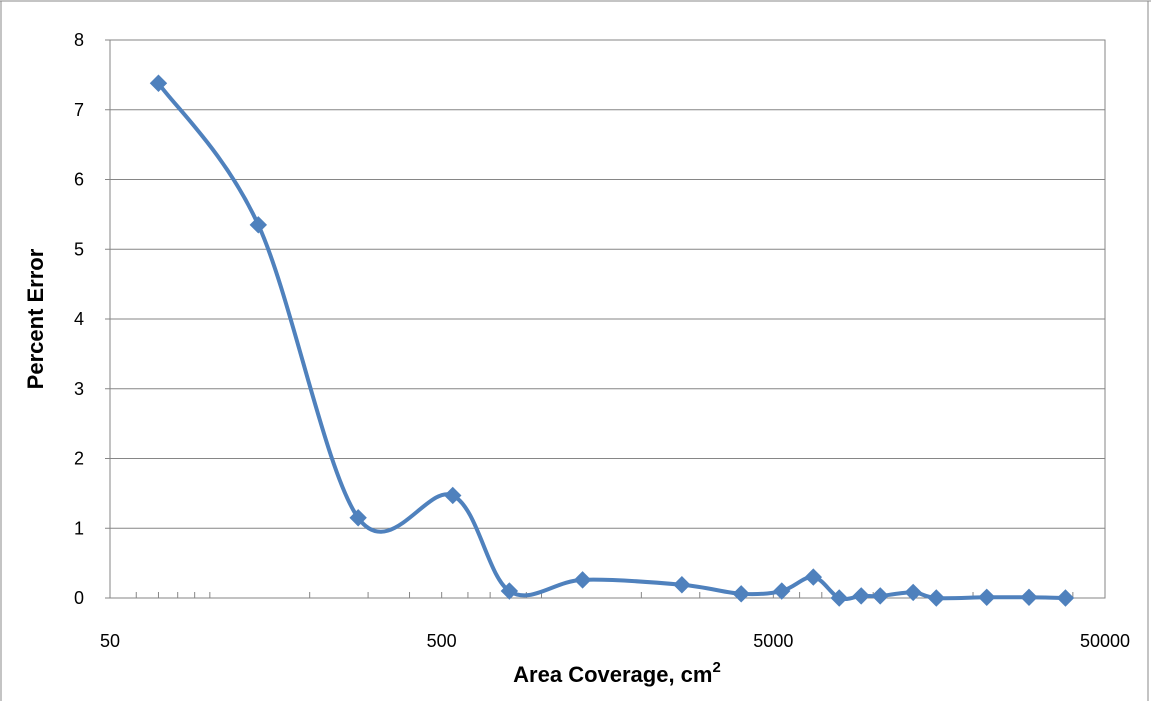 This screenshot has width=1151, height=701. What do you see at coordinates (92, 319) in the screenshot?
I see `y-axis-tick-labels: 0 1 2 3 4 5 6 7 8` at bounding box center [92, 319].